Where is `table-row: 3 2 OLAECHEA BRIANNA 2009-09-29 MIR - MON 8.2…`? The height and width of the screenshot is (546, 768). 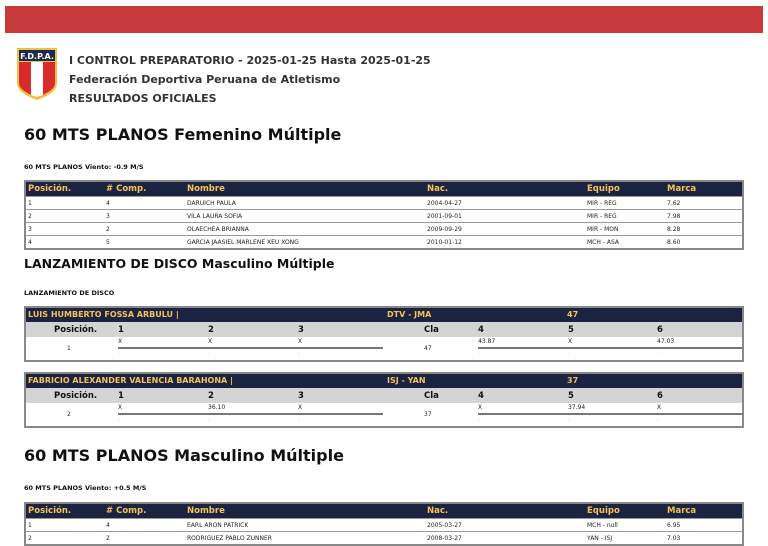 table-row: 3 2 OLAECHEA BRIANNA 2009-09-29 MIR - MON 8.2… is located at coordinates (384, 228).